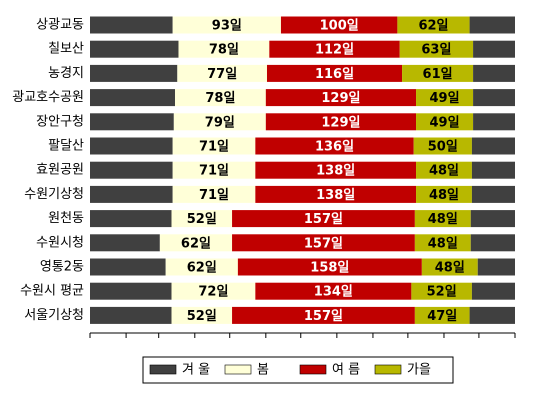  Describe the element at coordinates (54, 194) in the screenshot. I see `y-tick-label: 수원기상청` at that location.